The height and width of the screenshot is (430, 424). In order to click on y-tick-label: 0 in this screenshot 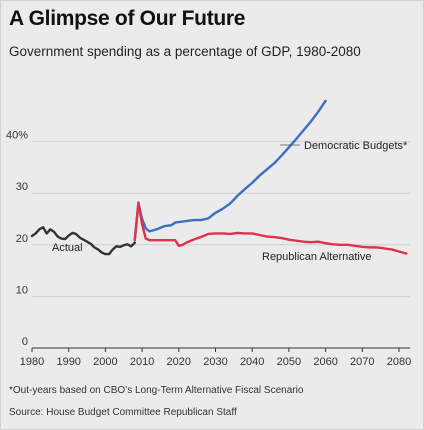, I will do `click(25, 342)`.